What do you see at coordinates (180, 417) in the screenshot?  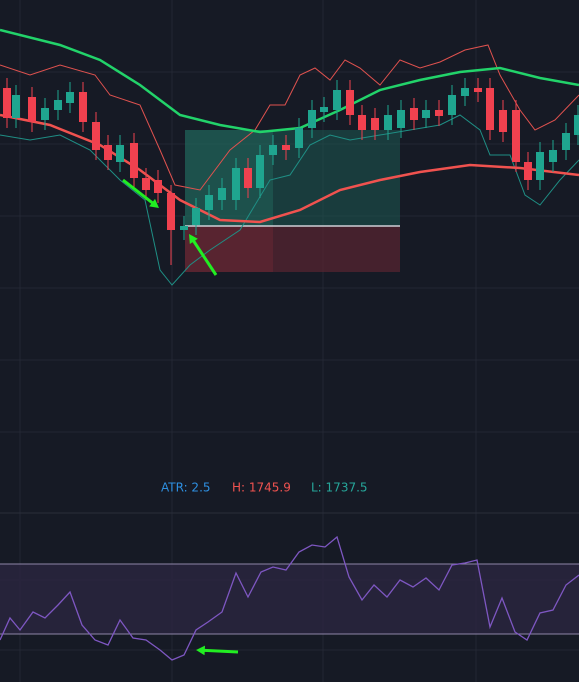 I see `arrows` at bounding box center [180, 417].